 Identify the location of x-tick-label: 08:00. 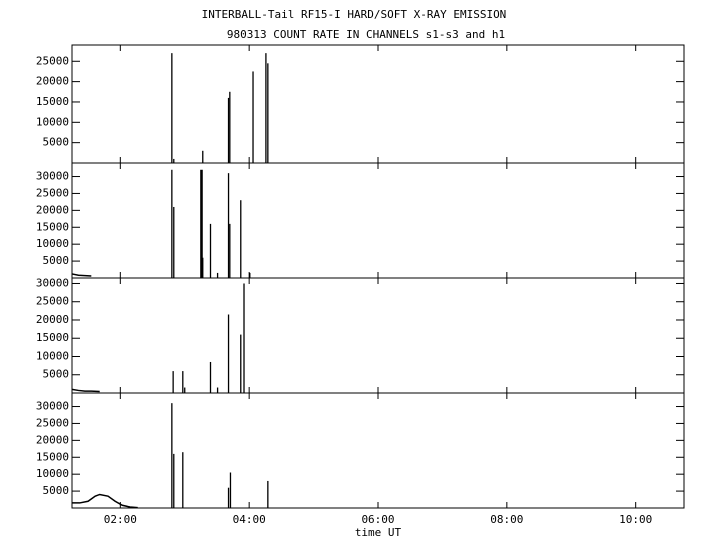
(506, 519).